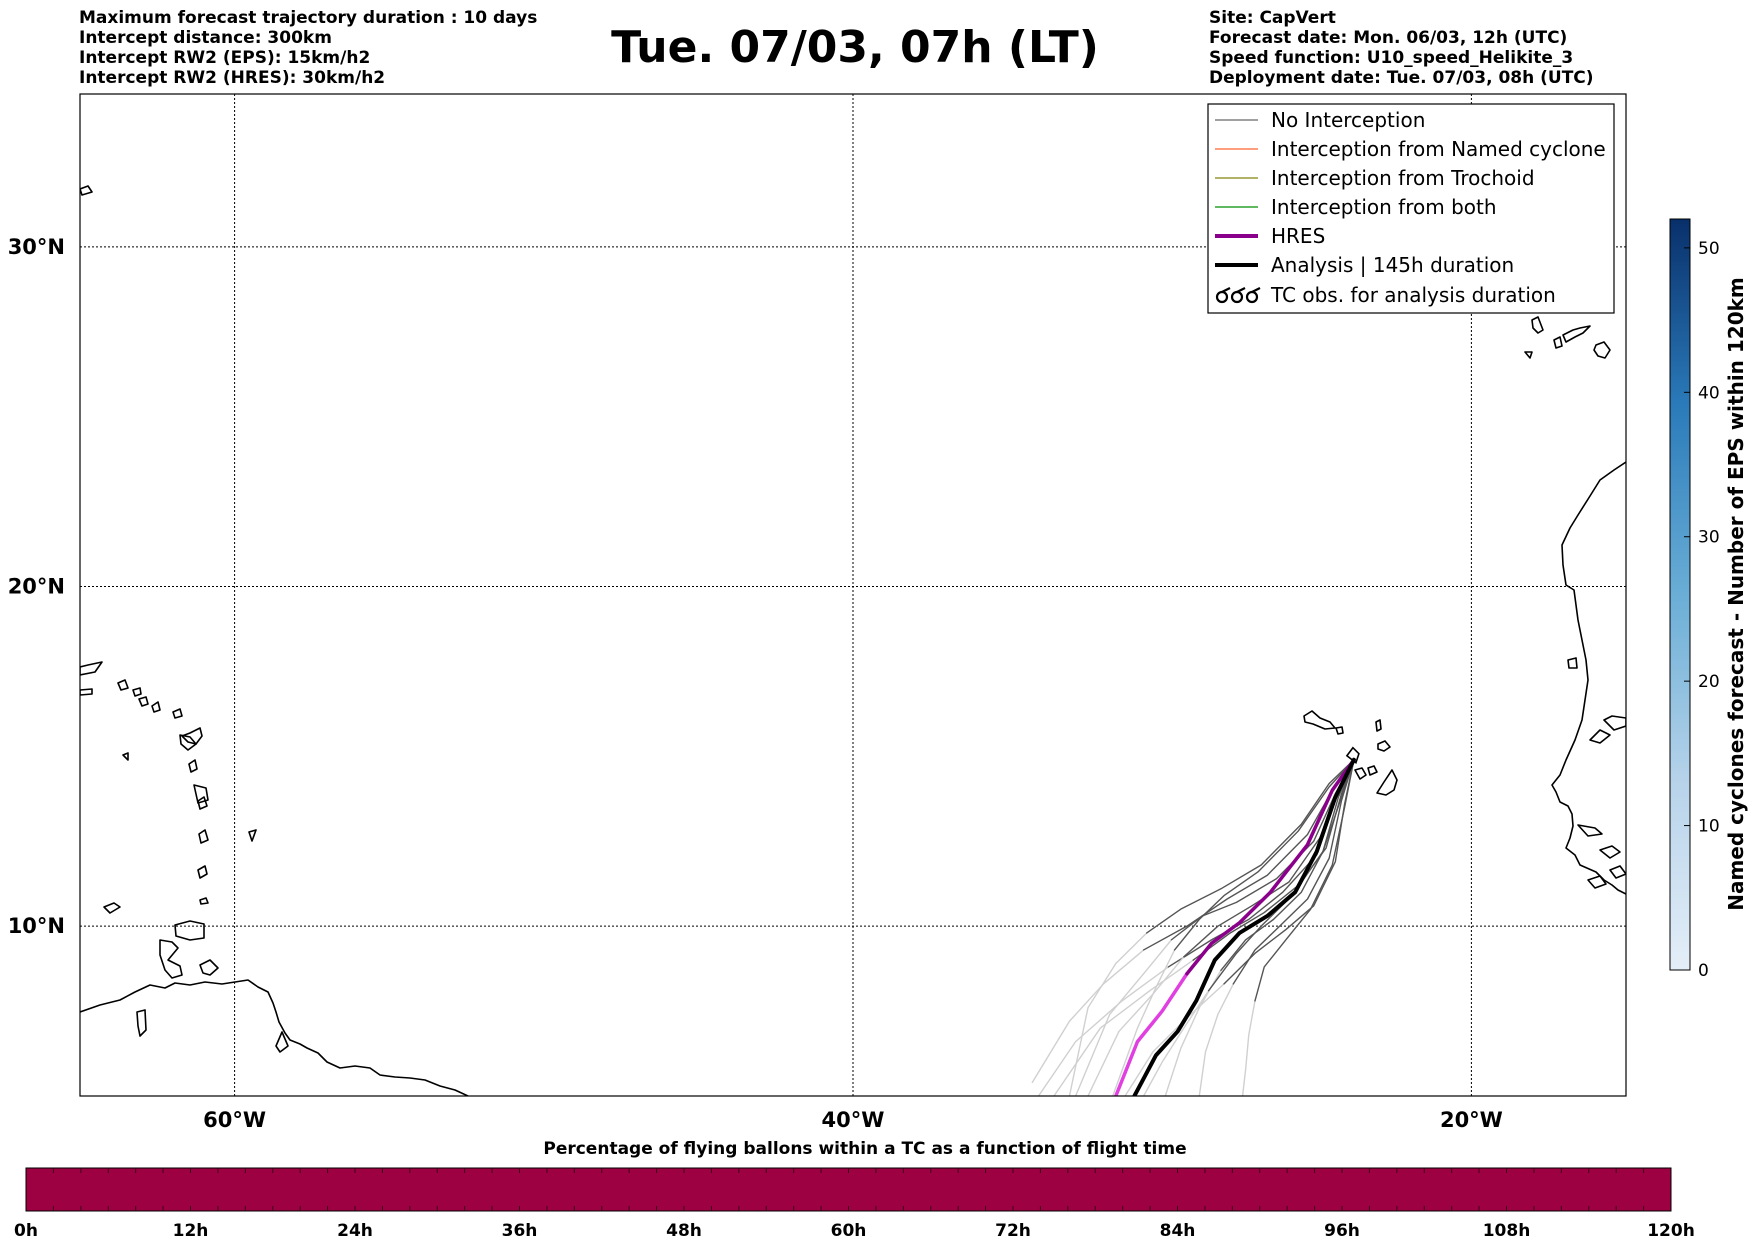  Describe the element at coordinates (234, 1120) in the screenshot. I see `x-tick-60-w: 60°W` at that location.